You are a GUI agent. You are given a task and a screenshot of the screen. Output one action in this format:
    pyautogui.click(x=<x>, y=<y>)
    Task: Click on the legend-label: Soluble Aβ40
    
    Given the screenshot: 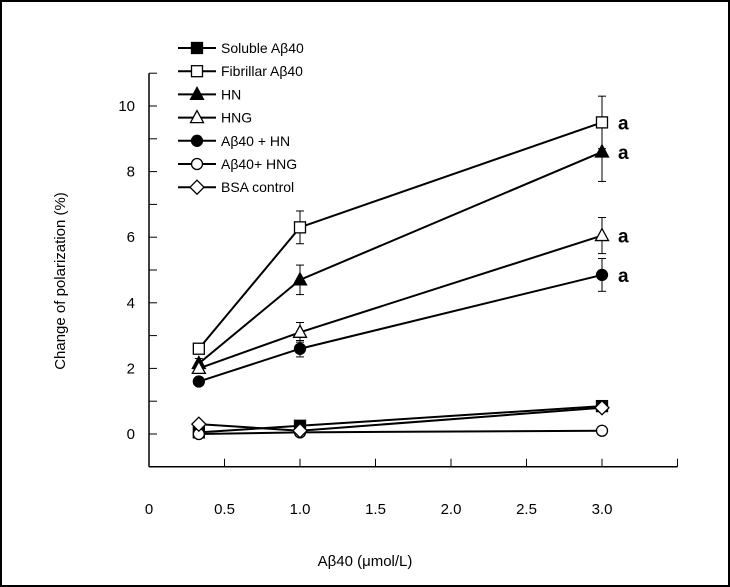 What is the action you would take?
    pyautogui.click(x=262, y=48)
    